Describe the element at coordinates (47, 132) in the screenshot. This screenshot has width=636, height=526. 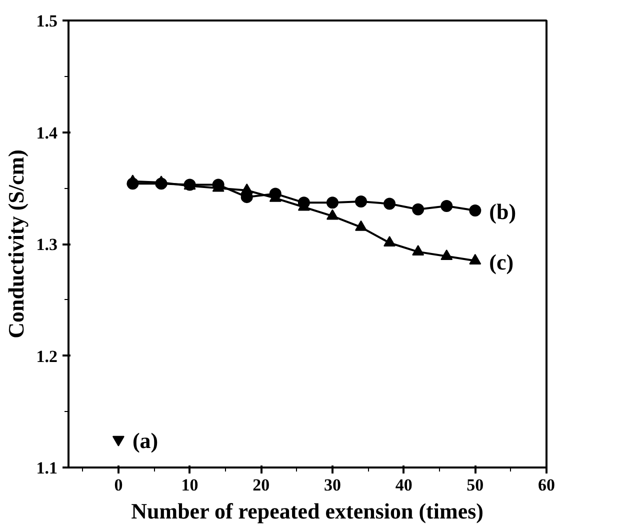
I see `y-tick-label: 1.4` at that location.